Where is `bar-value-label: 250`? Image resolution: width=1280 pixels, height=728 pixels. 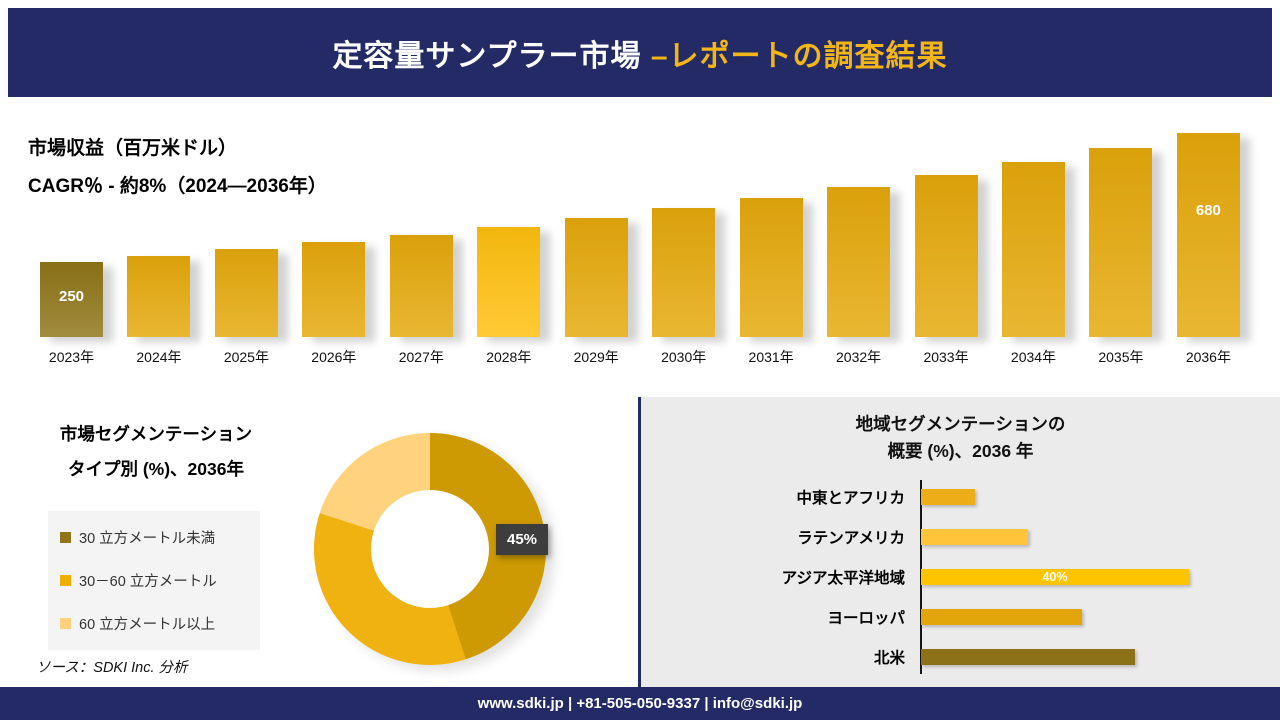
bar-value-label: 250 is located at coordinates (71, 296).